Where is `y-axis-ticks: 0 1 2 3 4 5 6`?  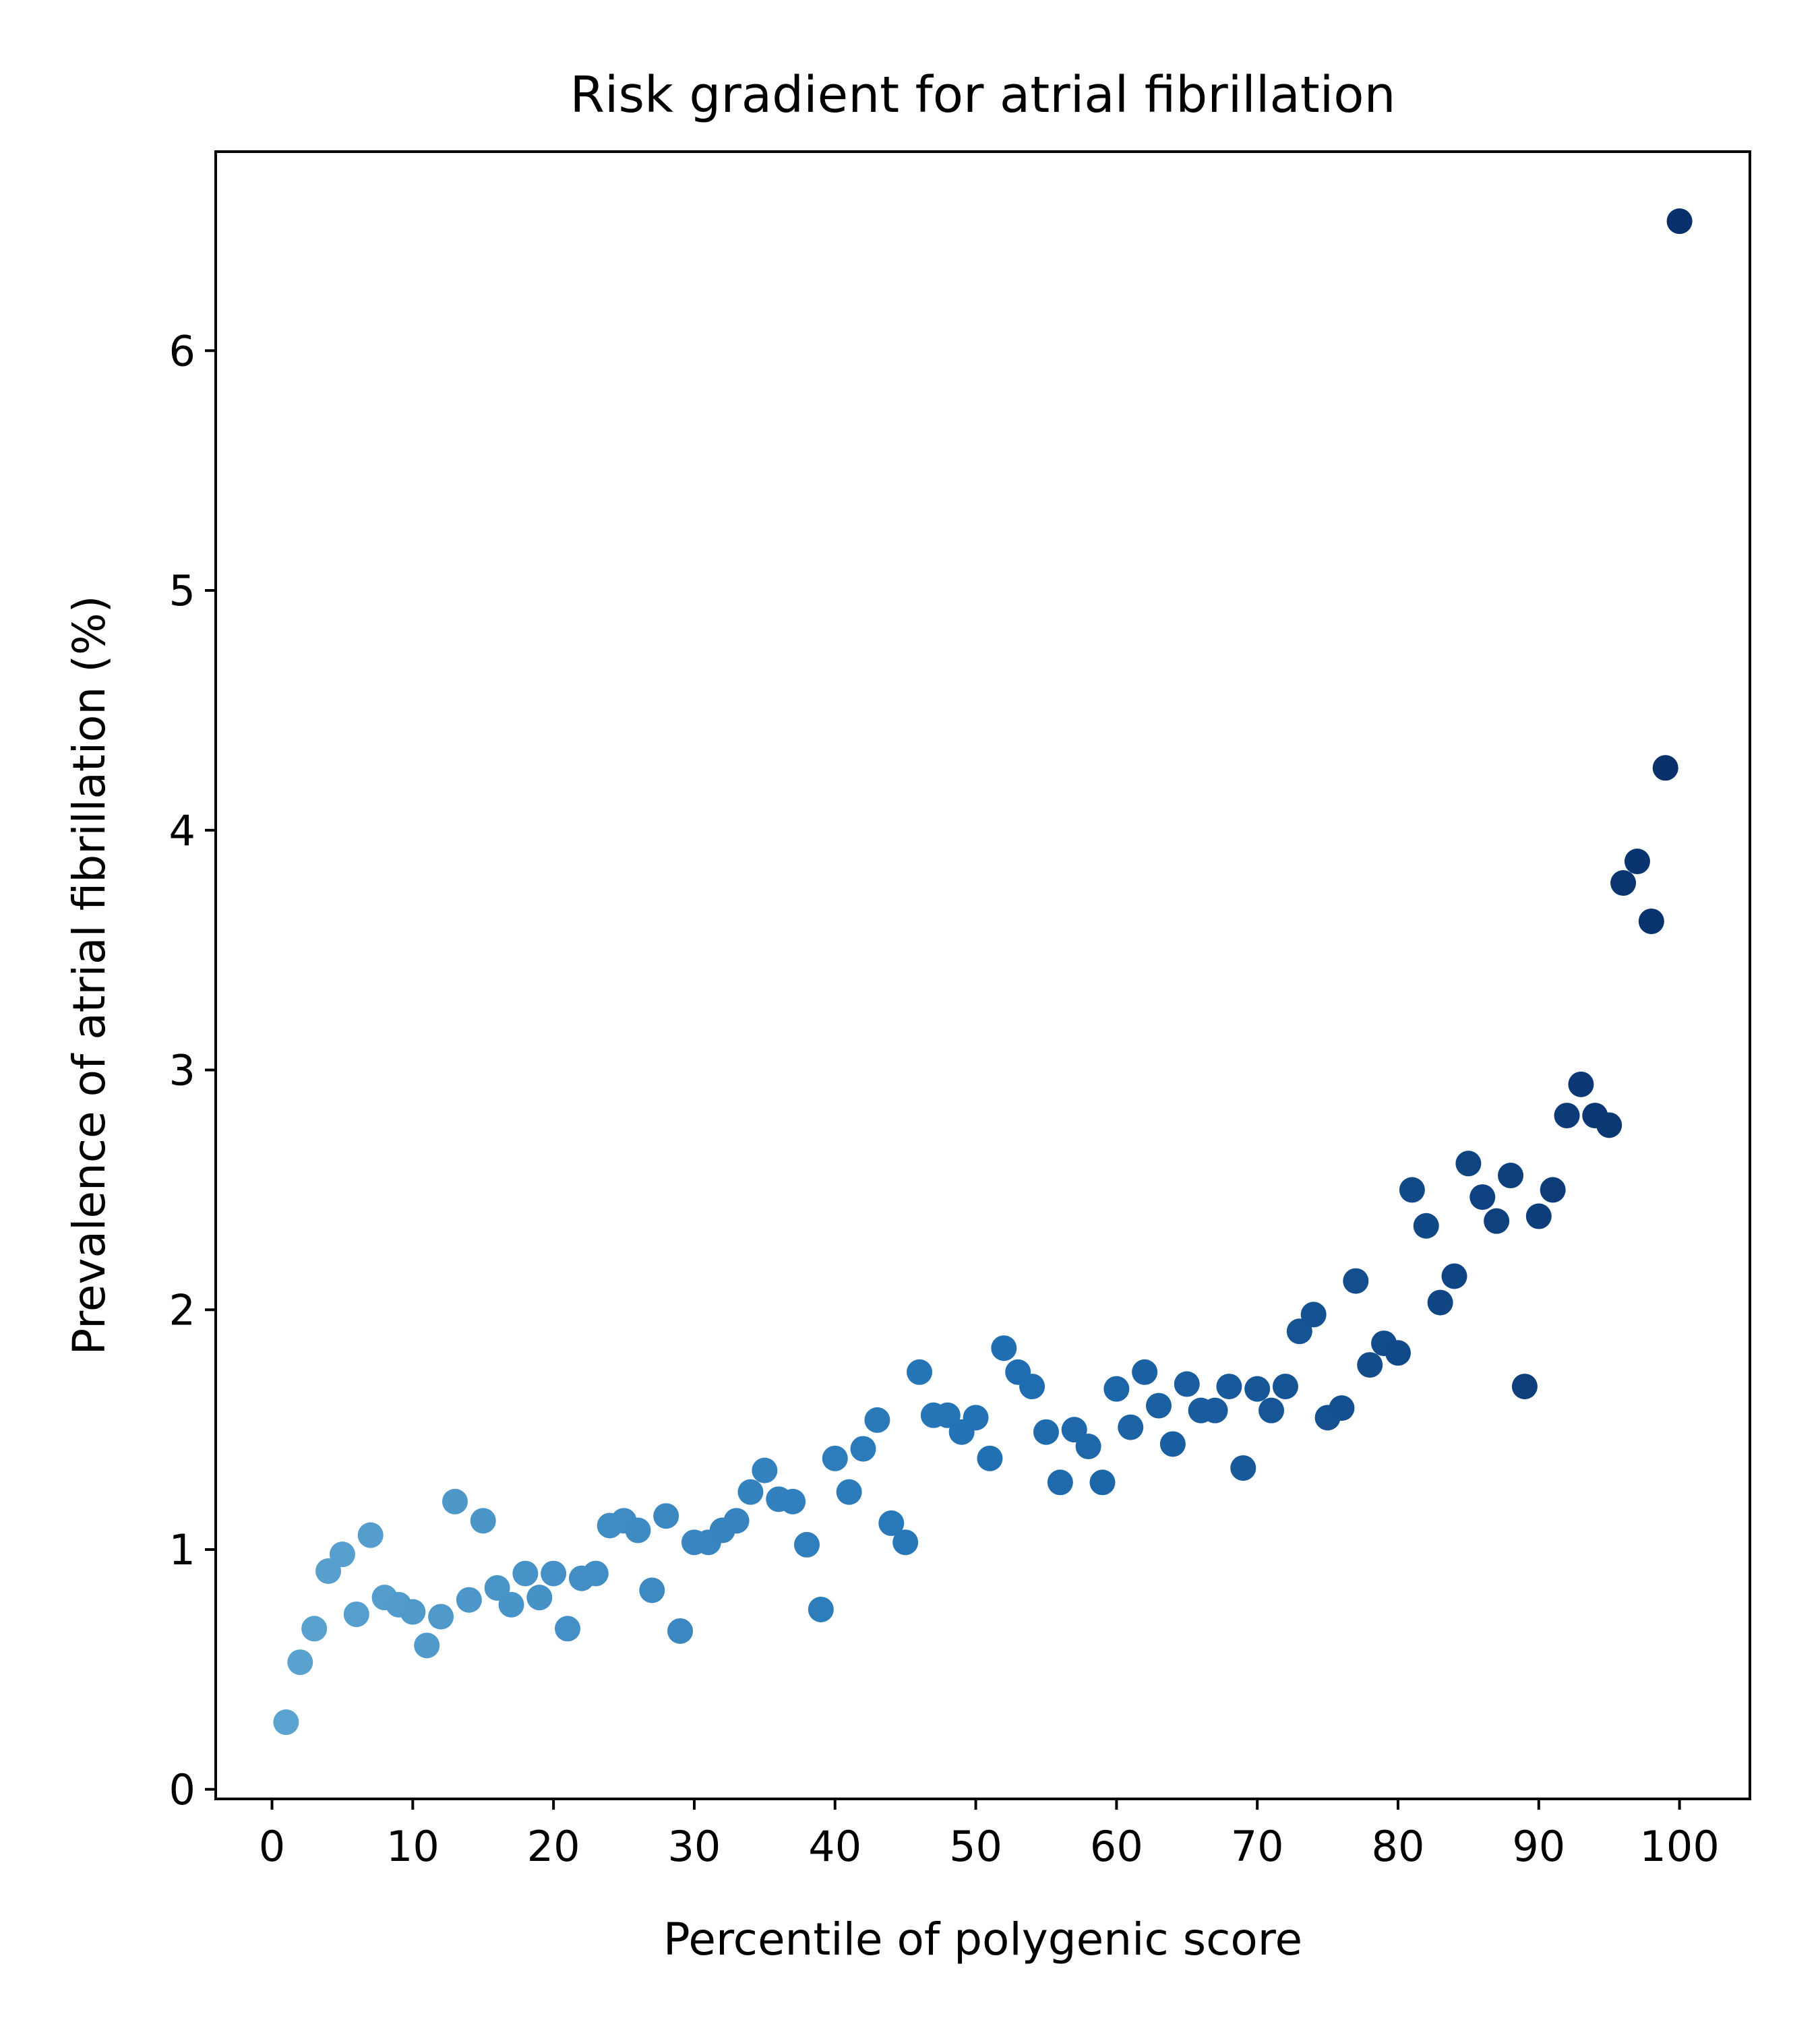 y-axis-ticks: 0 1 2 3 4 5 6 is located at coordinates (192, 1070).